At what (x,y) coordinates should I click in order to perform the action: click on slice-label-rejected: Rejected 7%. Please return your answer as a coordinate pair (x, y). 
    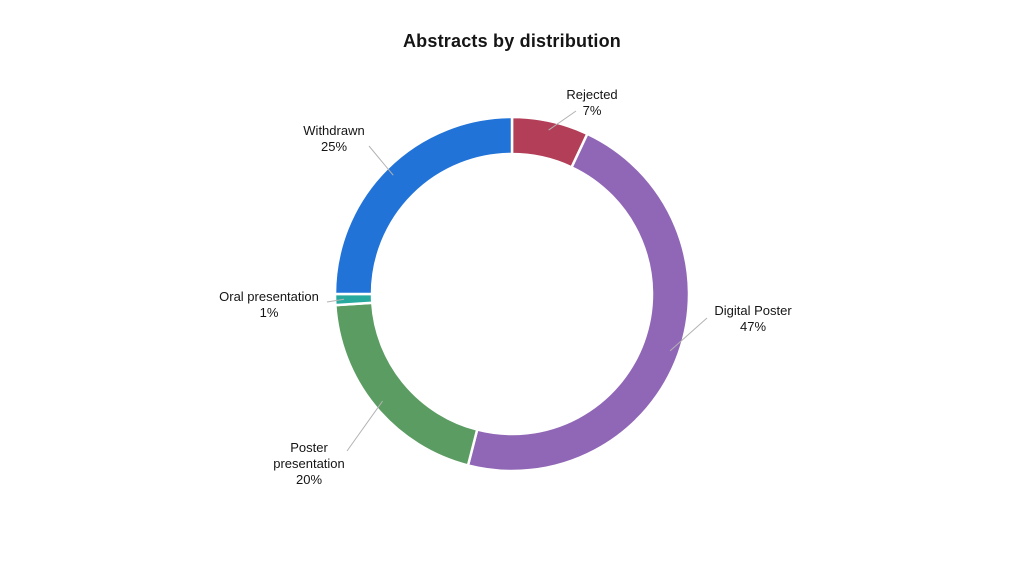
    Looking at the image, I should click on (592, 103).